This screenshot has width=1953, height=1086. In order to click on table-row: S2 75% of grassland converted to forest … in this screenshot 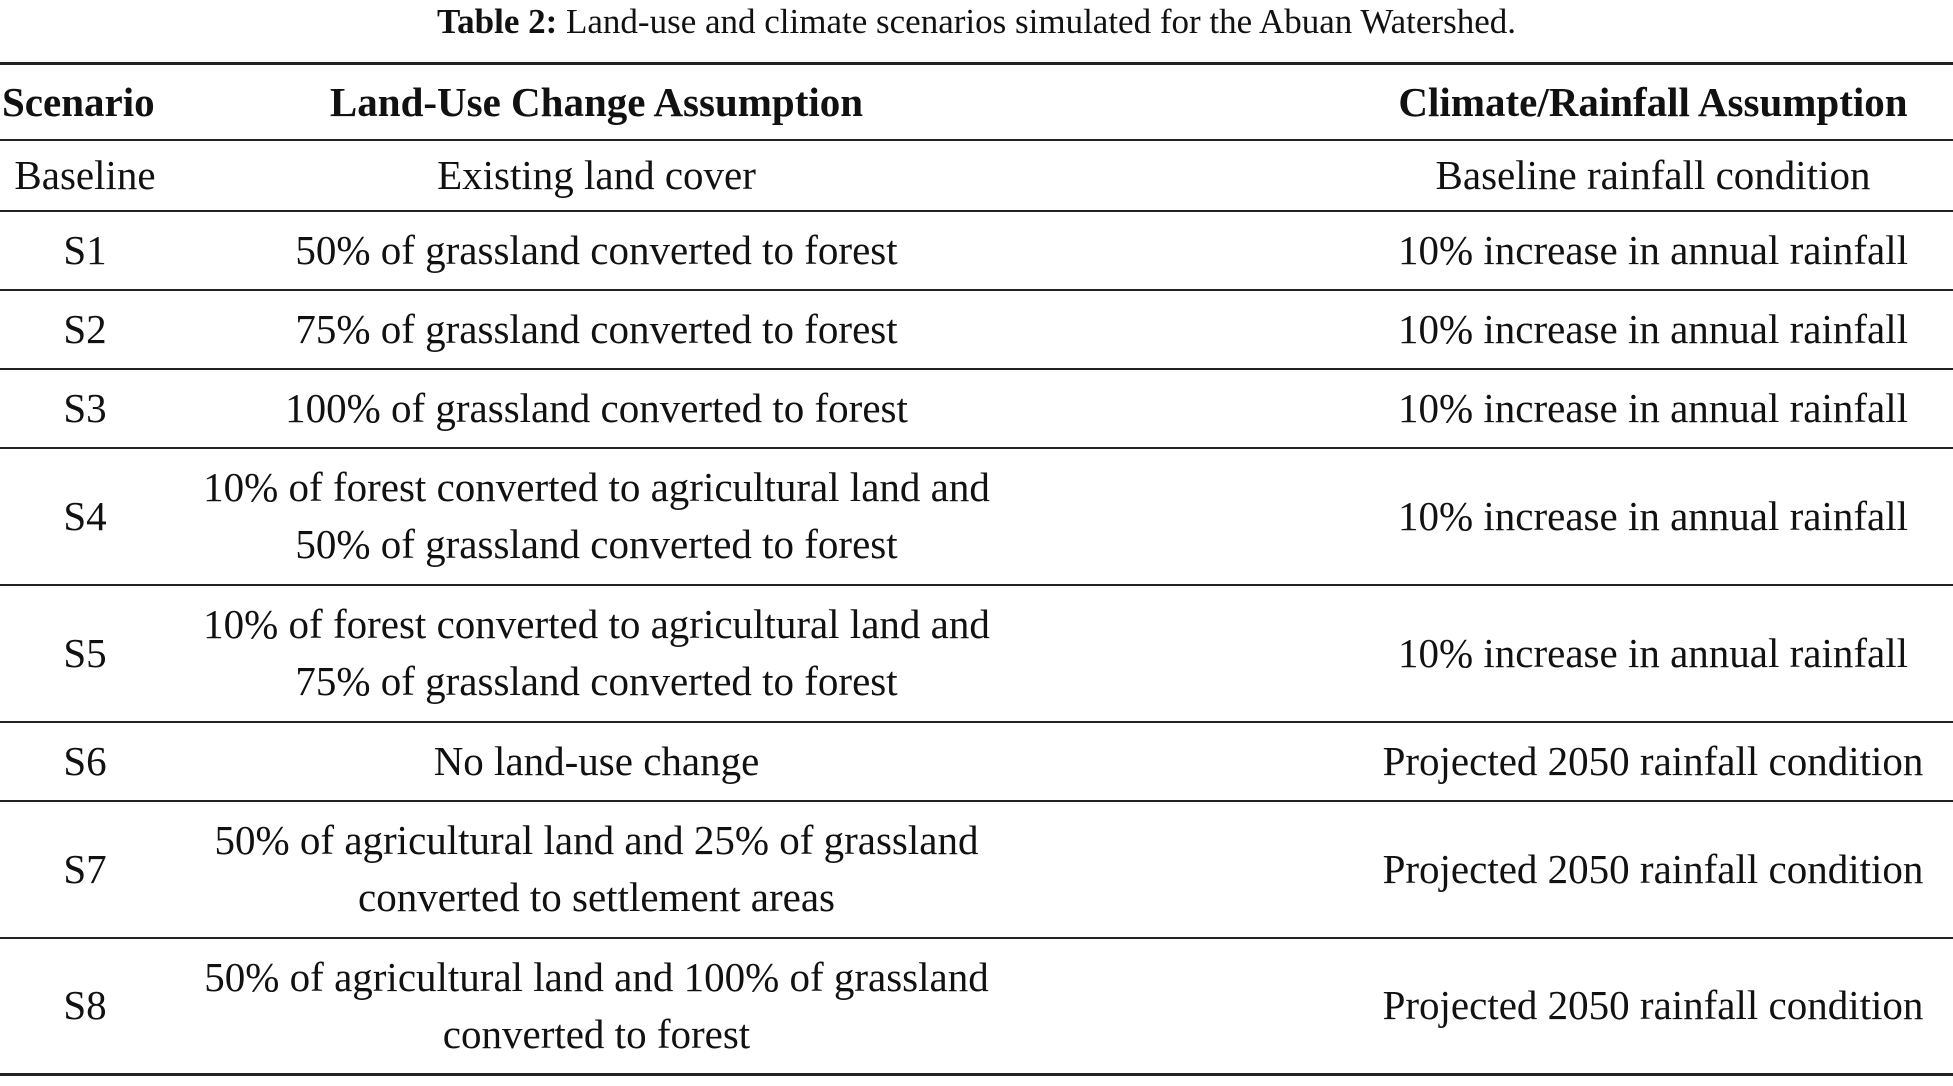, I will do `click(976, 329)`.